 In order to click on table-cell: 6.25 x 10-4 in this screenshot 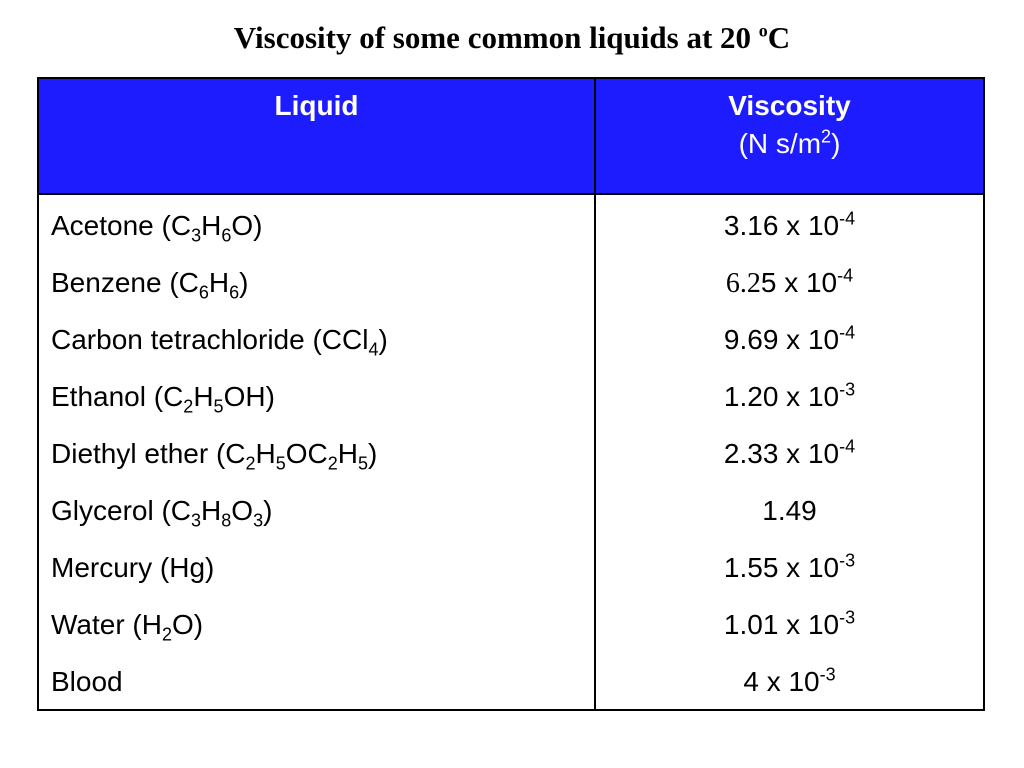, I will do `click(789, 283)`.